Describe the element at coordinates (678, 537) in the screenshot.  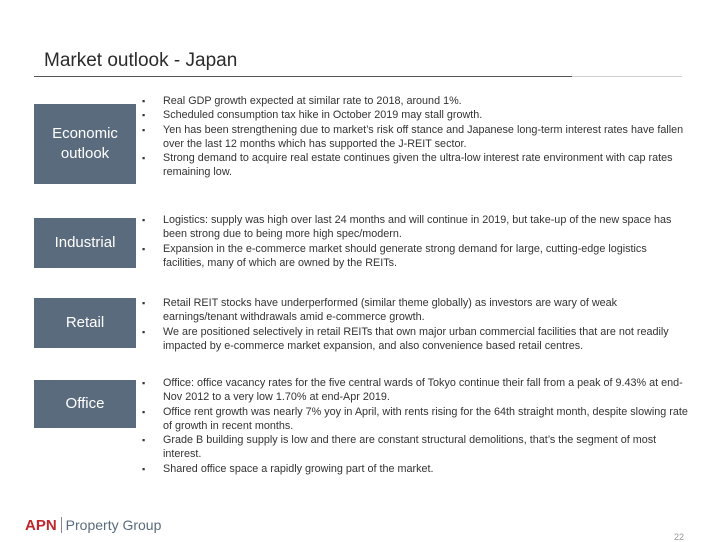
I see `page-number: 22` at that location.